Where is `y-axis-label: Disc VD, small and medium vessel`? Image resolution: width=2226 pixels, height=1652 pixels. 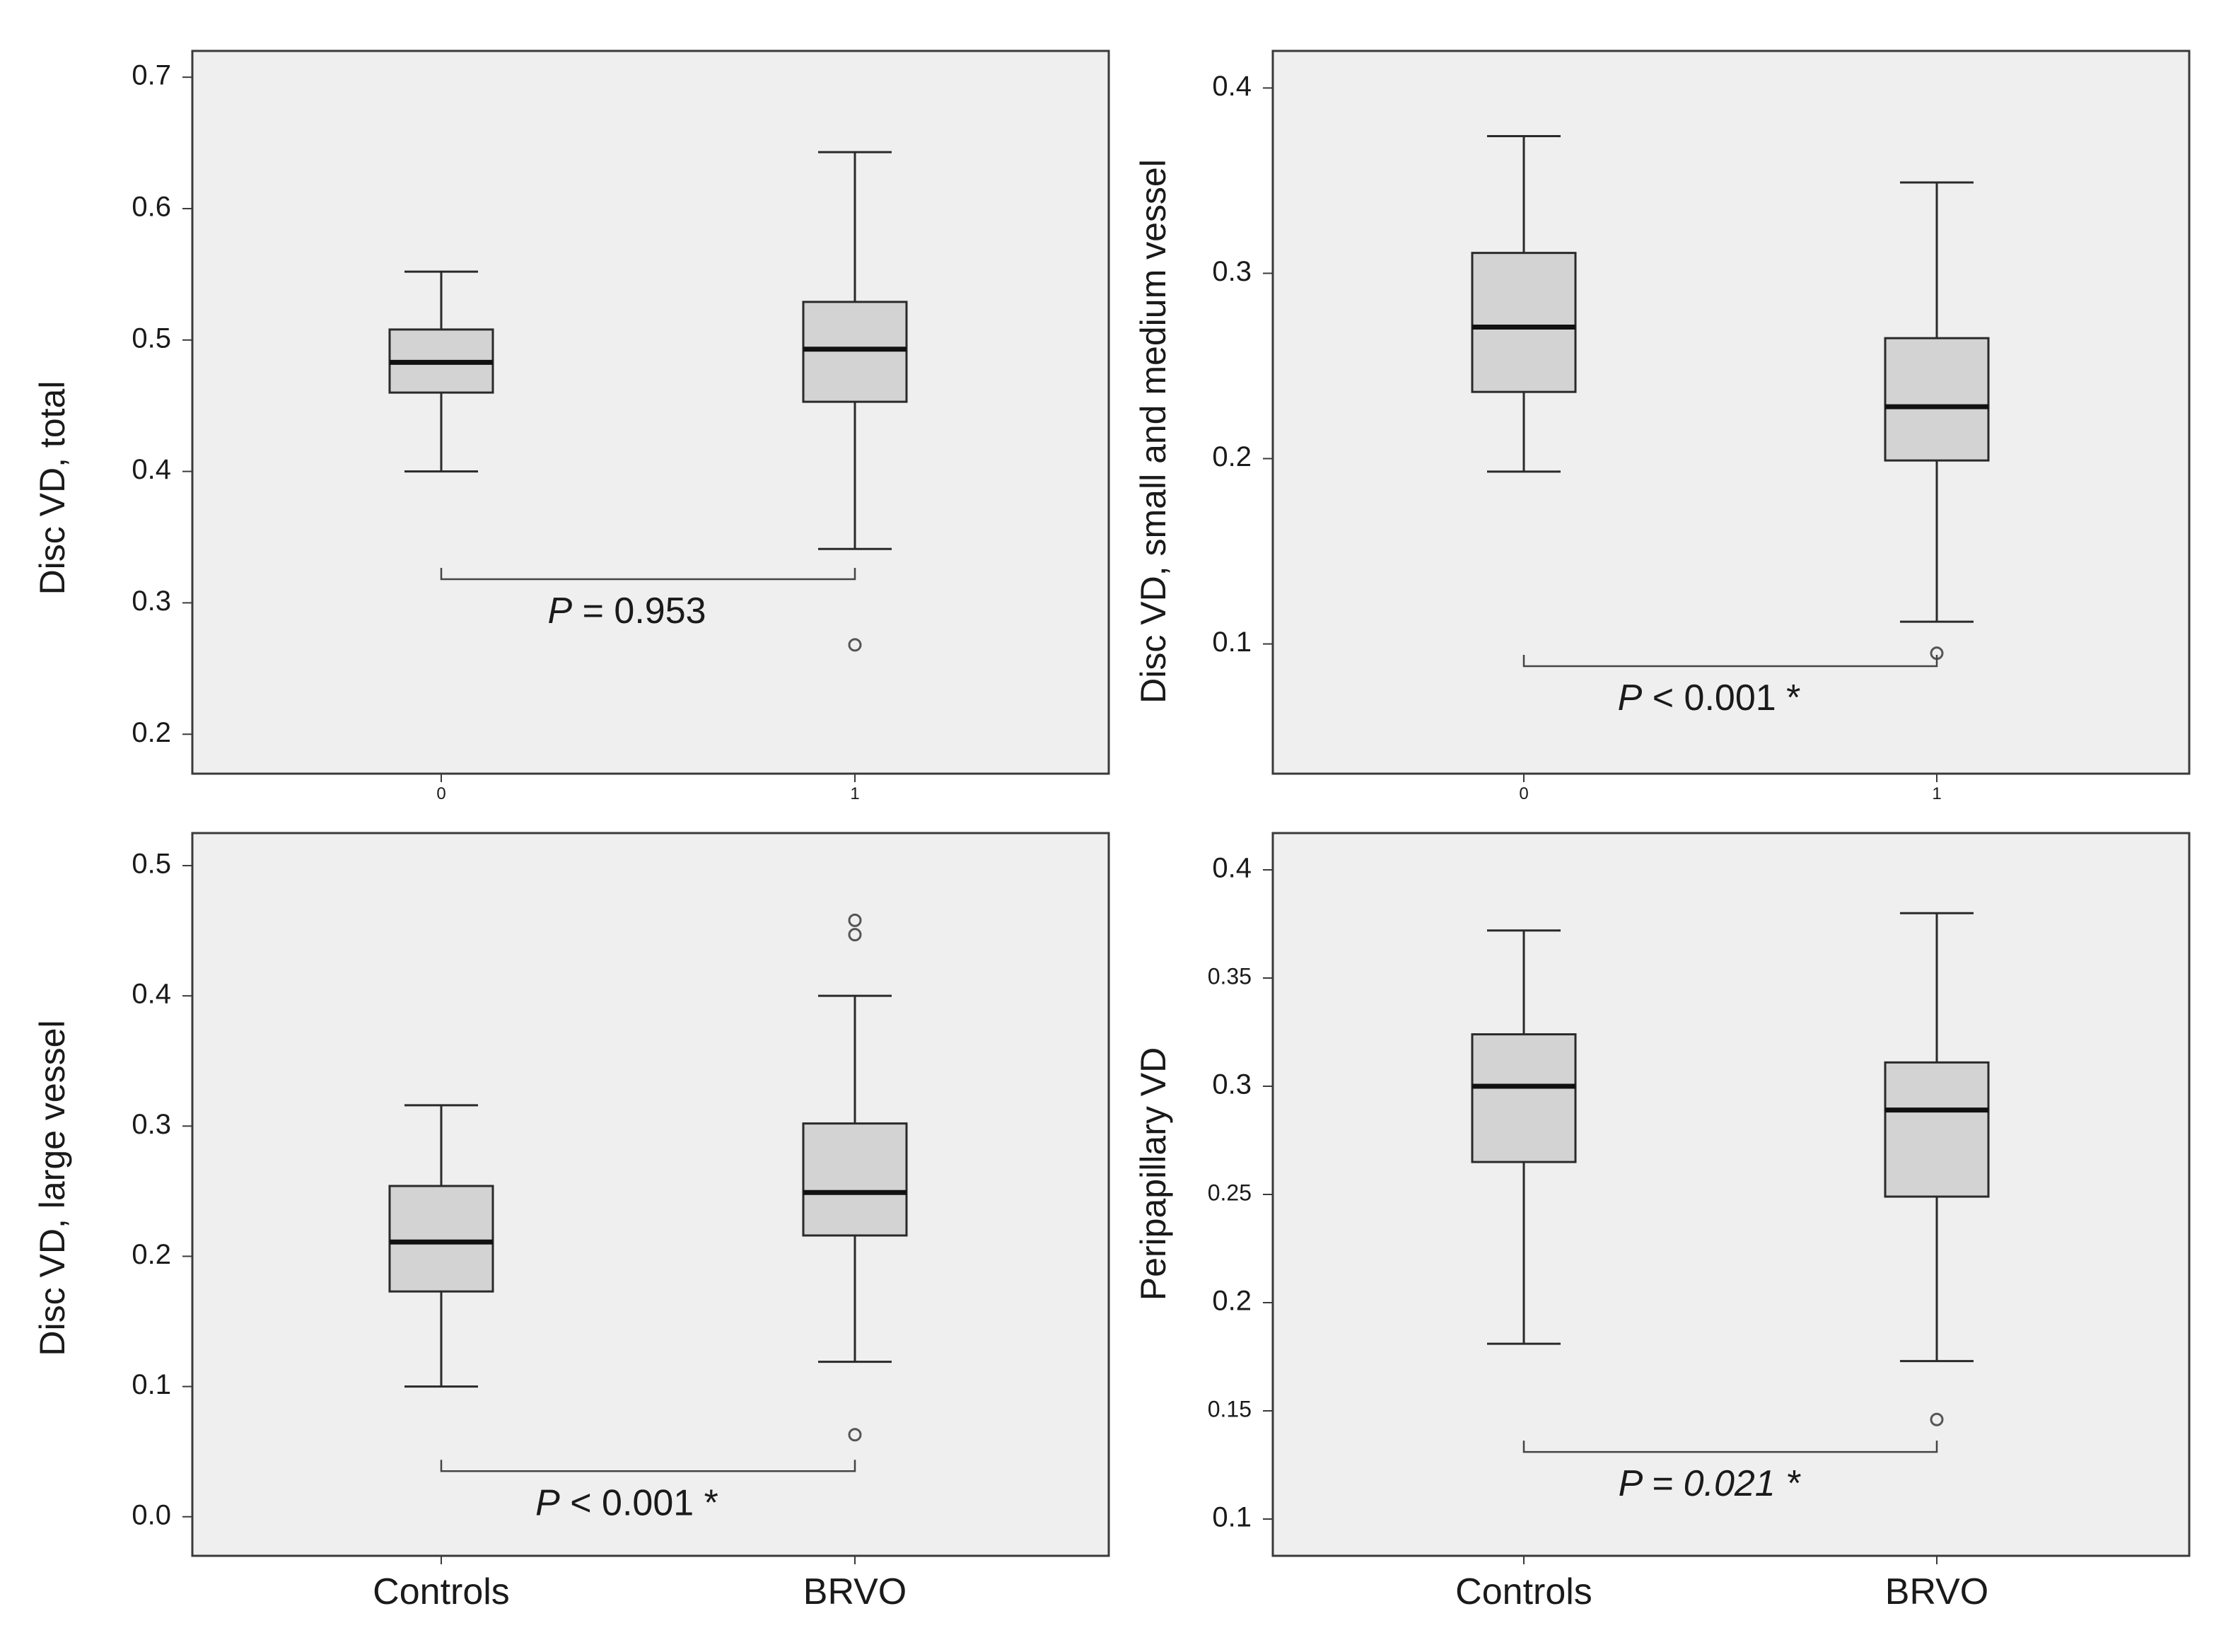
y-axis-label: Disc VD, small and medium vessel is located at coordinates (1153, 432).